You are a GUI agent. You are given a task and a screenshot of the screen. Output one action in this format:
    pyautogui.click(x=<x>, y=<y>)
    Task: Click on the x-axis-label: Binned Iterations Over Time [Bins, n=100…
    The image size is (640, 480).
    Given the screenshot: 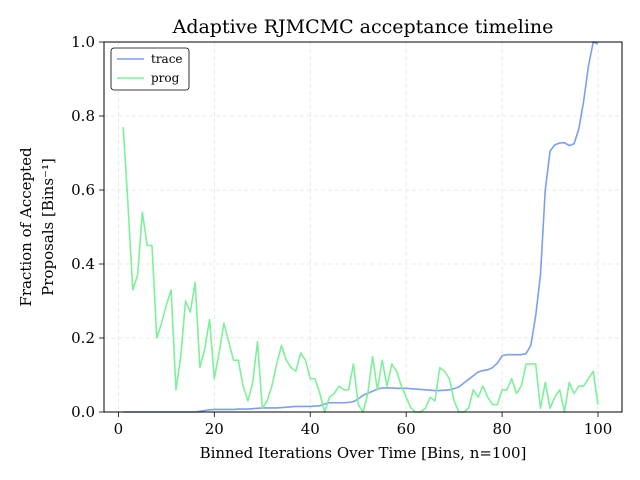 What is the action you would take?
    pyautogui.click(x=363, y=453)
    